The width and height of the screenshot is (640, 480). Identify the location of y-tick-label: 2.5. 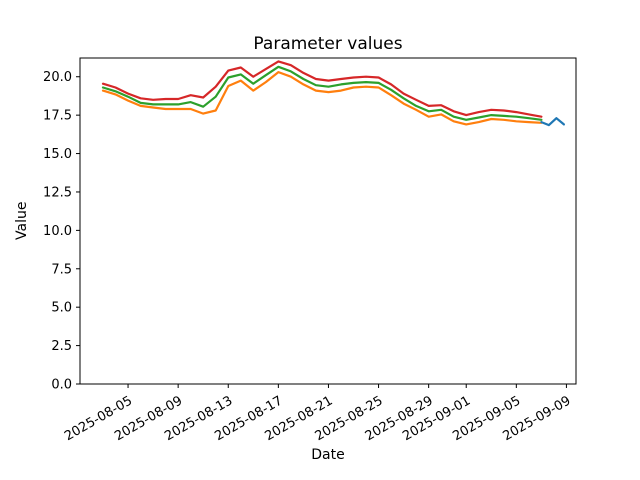
(61, 346).